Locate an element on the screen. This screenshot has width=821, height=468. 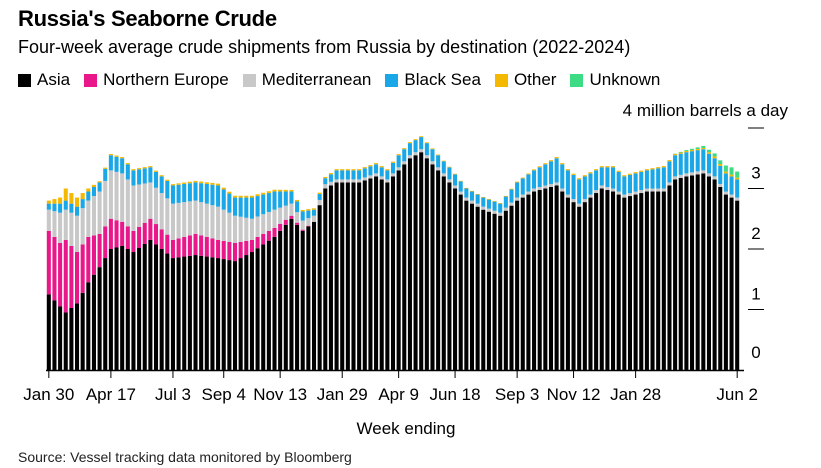
x-axis-label: Week ending is located at coordinates (406, 428).